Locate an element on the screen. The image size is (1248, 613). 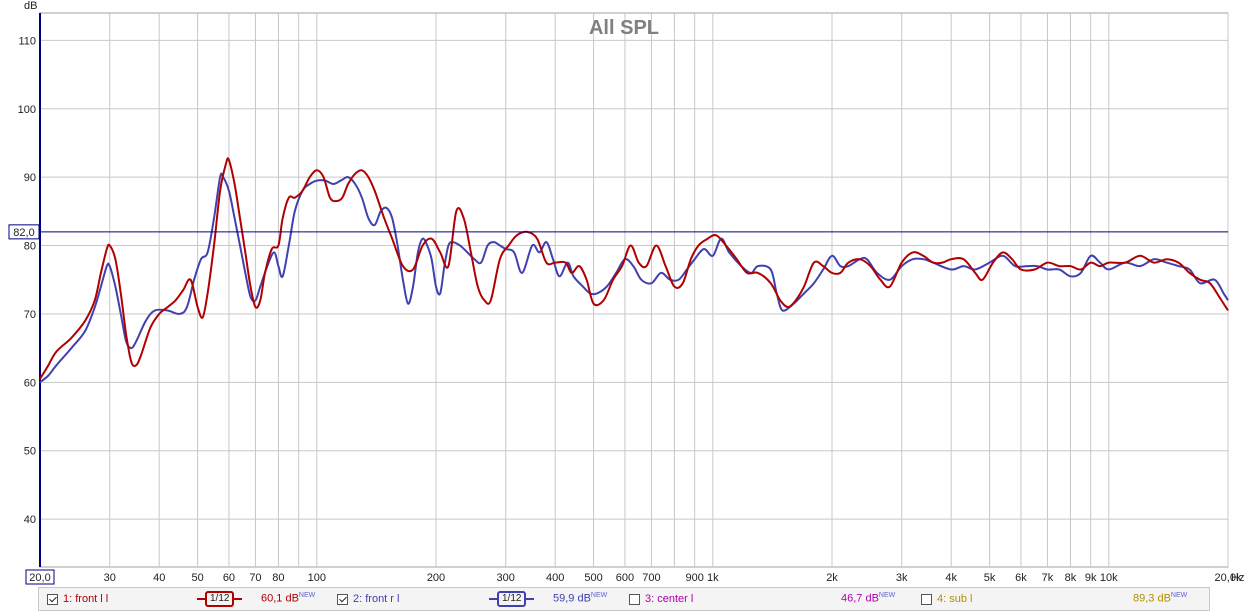
checkbox-center-l is located at coordinates (634, 599).